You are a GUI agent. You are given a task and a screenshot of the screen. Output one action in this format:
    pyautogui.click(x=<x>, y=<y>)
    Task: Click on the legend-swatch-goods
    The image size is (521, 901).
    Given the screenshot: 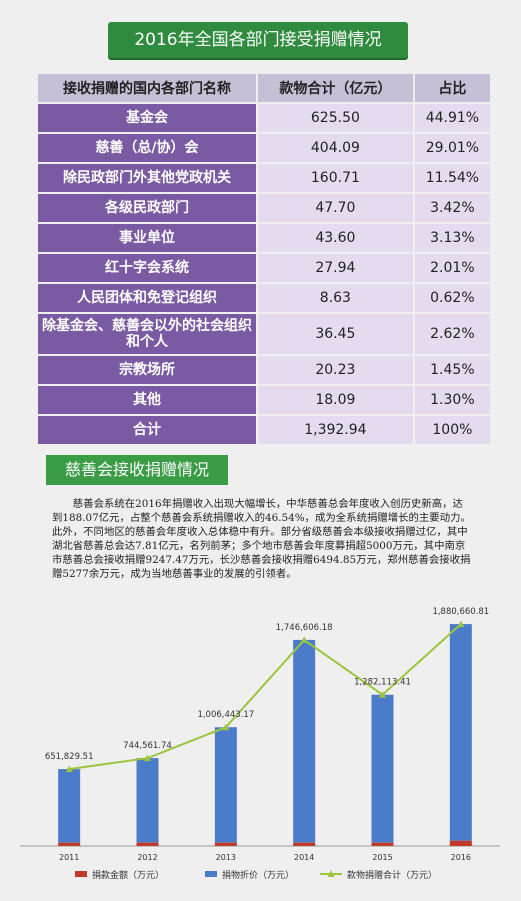 What is the action you would take?
    pyautogui.click(x=211, y=874)
    